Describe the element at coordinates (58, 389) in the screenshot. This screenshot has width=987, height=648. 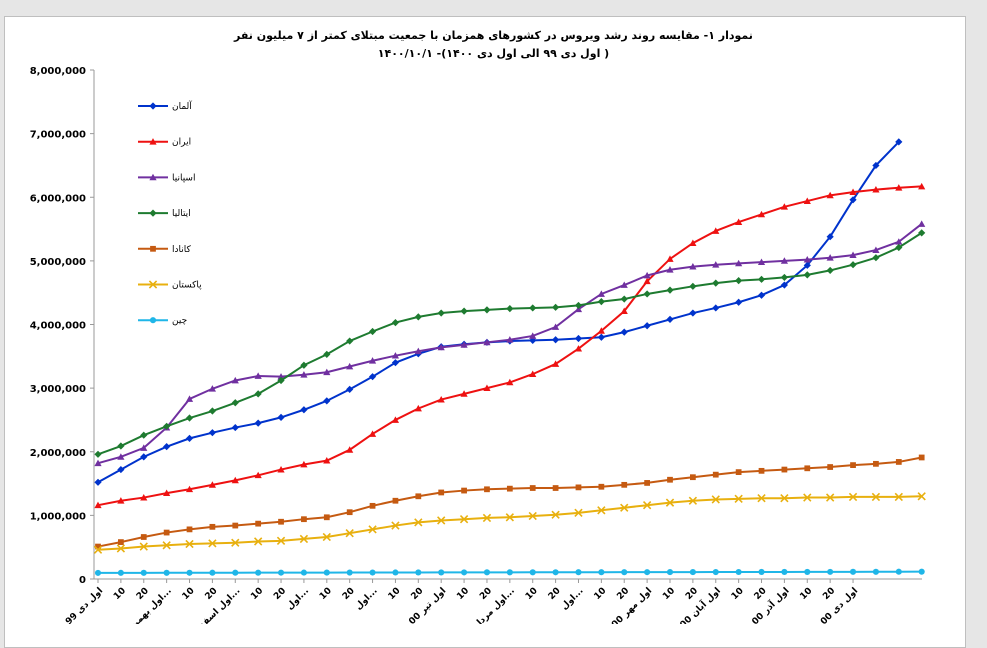
I see `y-tick-label: 3,000,000` at that location.